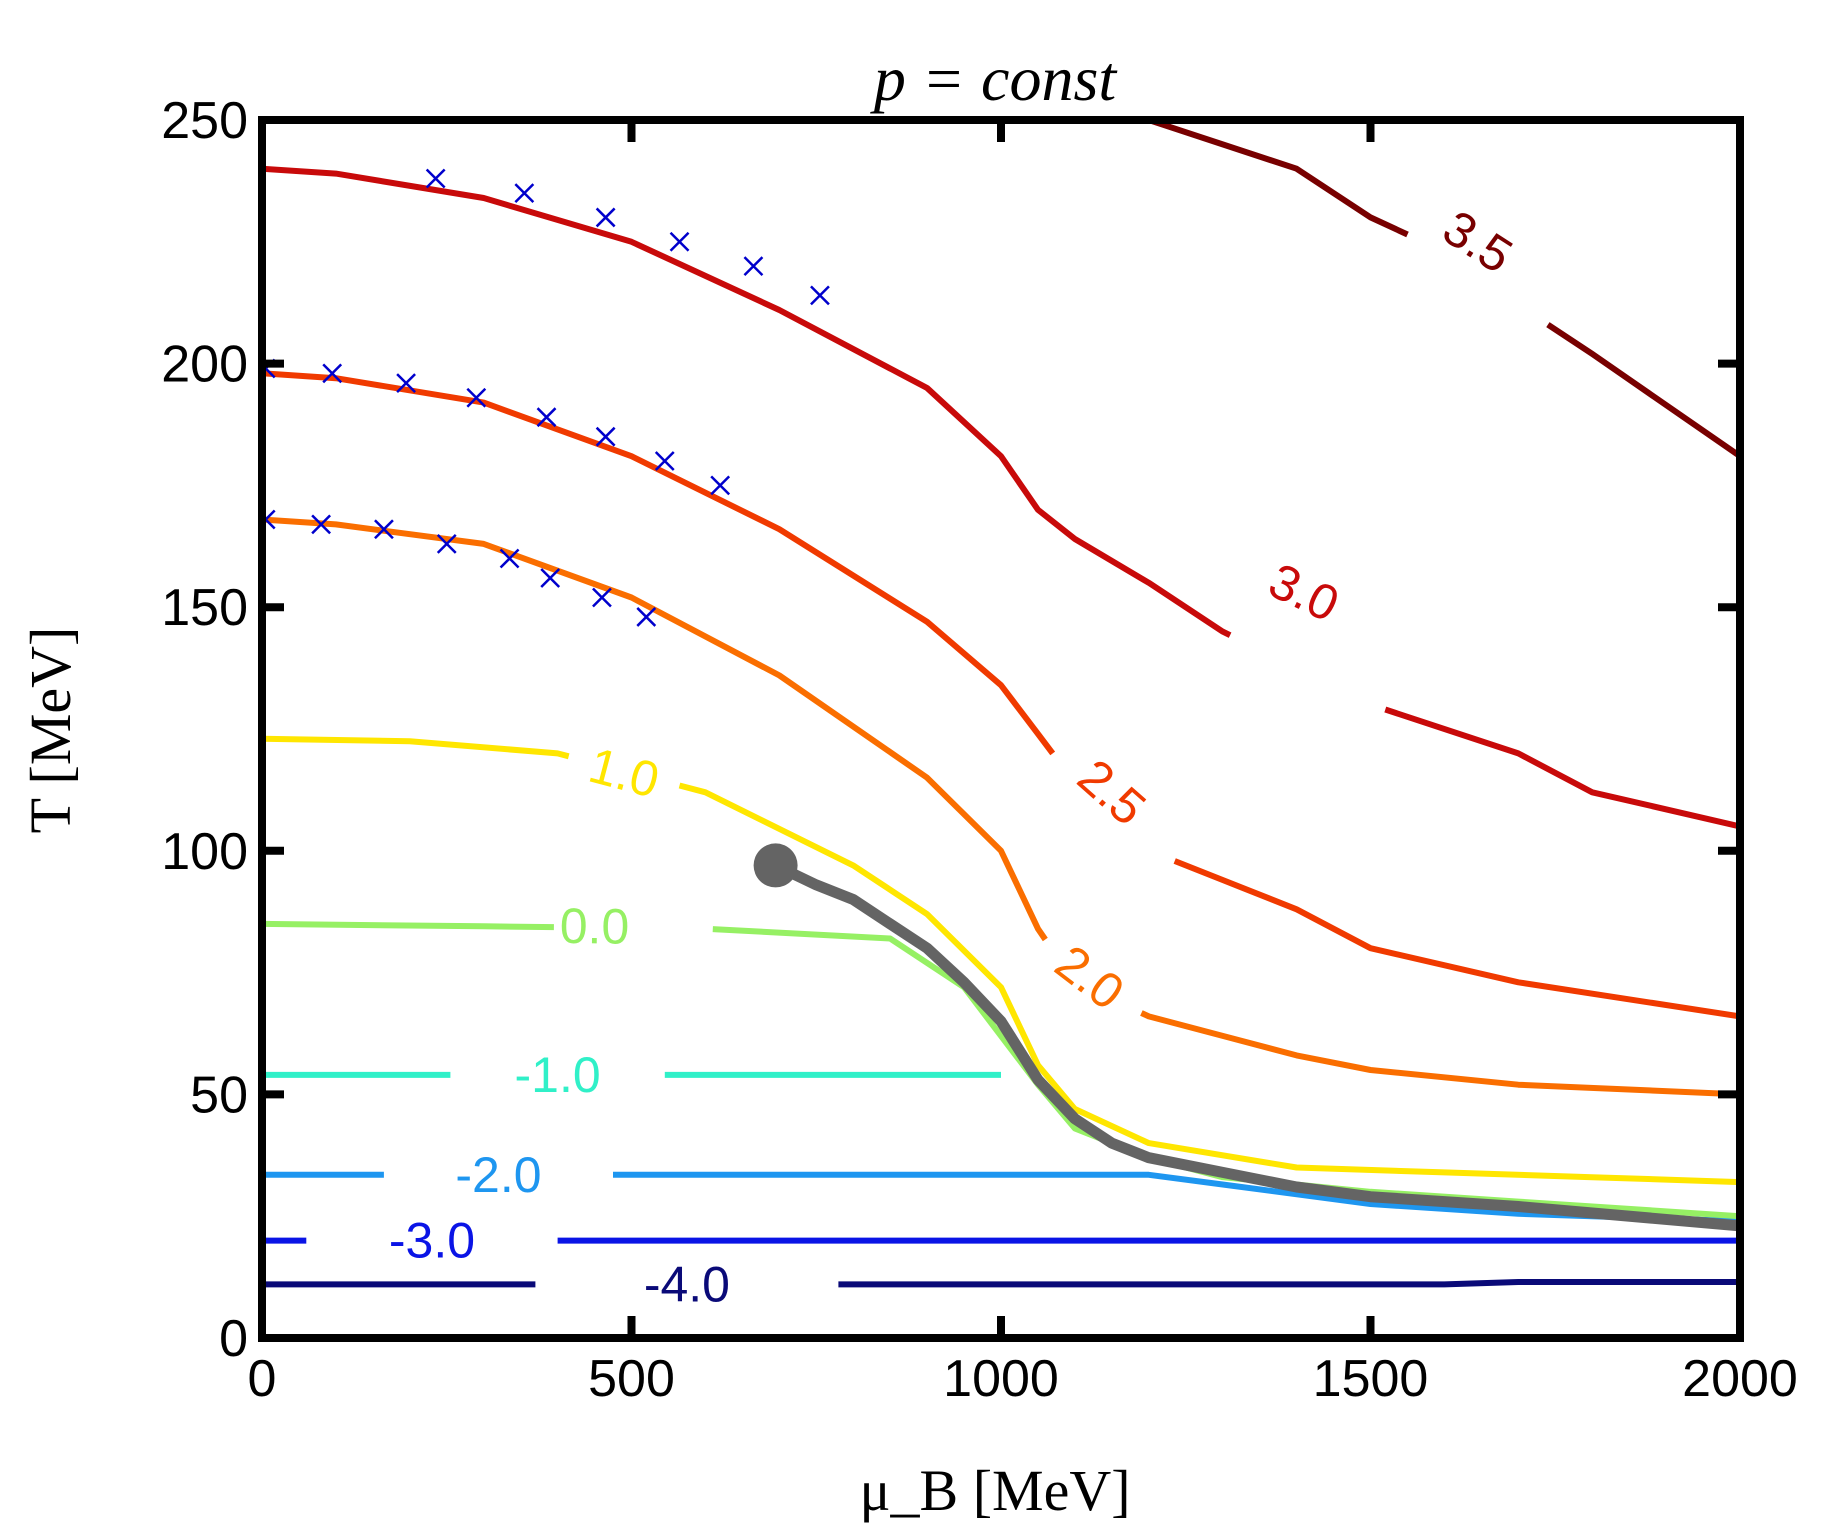  Describe the element at coordinates (1562, 768) in the screenshot. I see `contour-line-3.0` at that location.